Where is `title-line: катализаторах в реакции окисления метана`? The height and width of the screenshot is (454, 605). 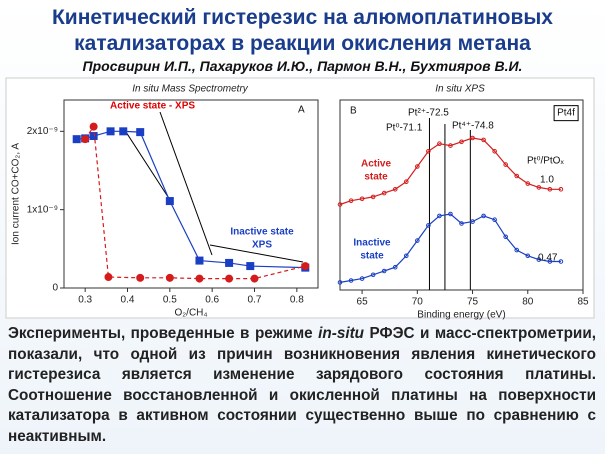 title-line: катализаторах в реакции окисления метана is located at coordinates (302, 43).